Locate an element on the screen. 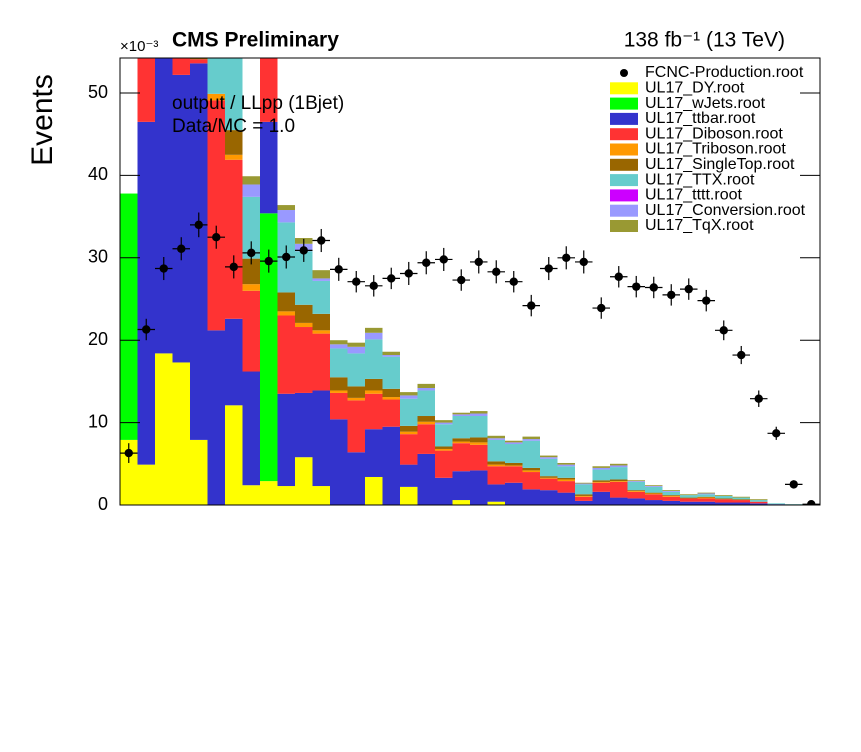 Image resolution: width=861 pixels, height=752 pixels. legend-label: FCNC-Production.root is located at coordinates (724, 72).